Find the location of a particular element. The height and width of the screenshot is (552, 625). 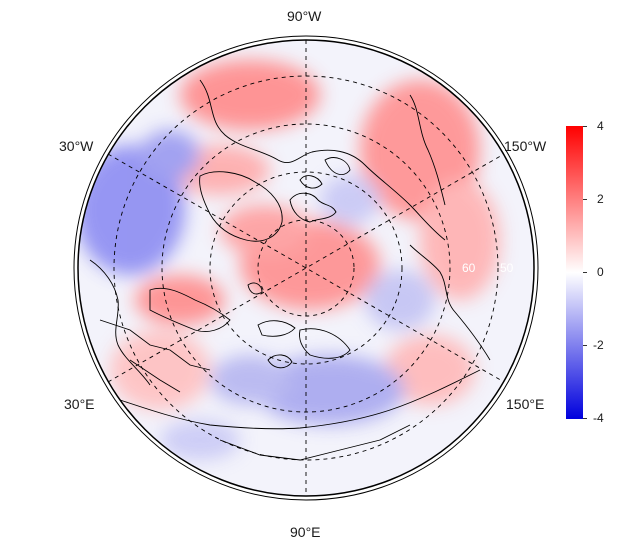

colorbar-tick-neg4: -4 is located at coordinates (598, 418).